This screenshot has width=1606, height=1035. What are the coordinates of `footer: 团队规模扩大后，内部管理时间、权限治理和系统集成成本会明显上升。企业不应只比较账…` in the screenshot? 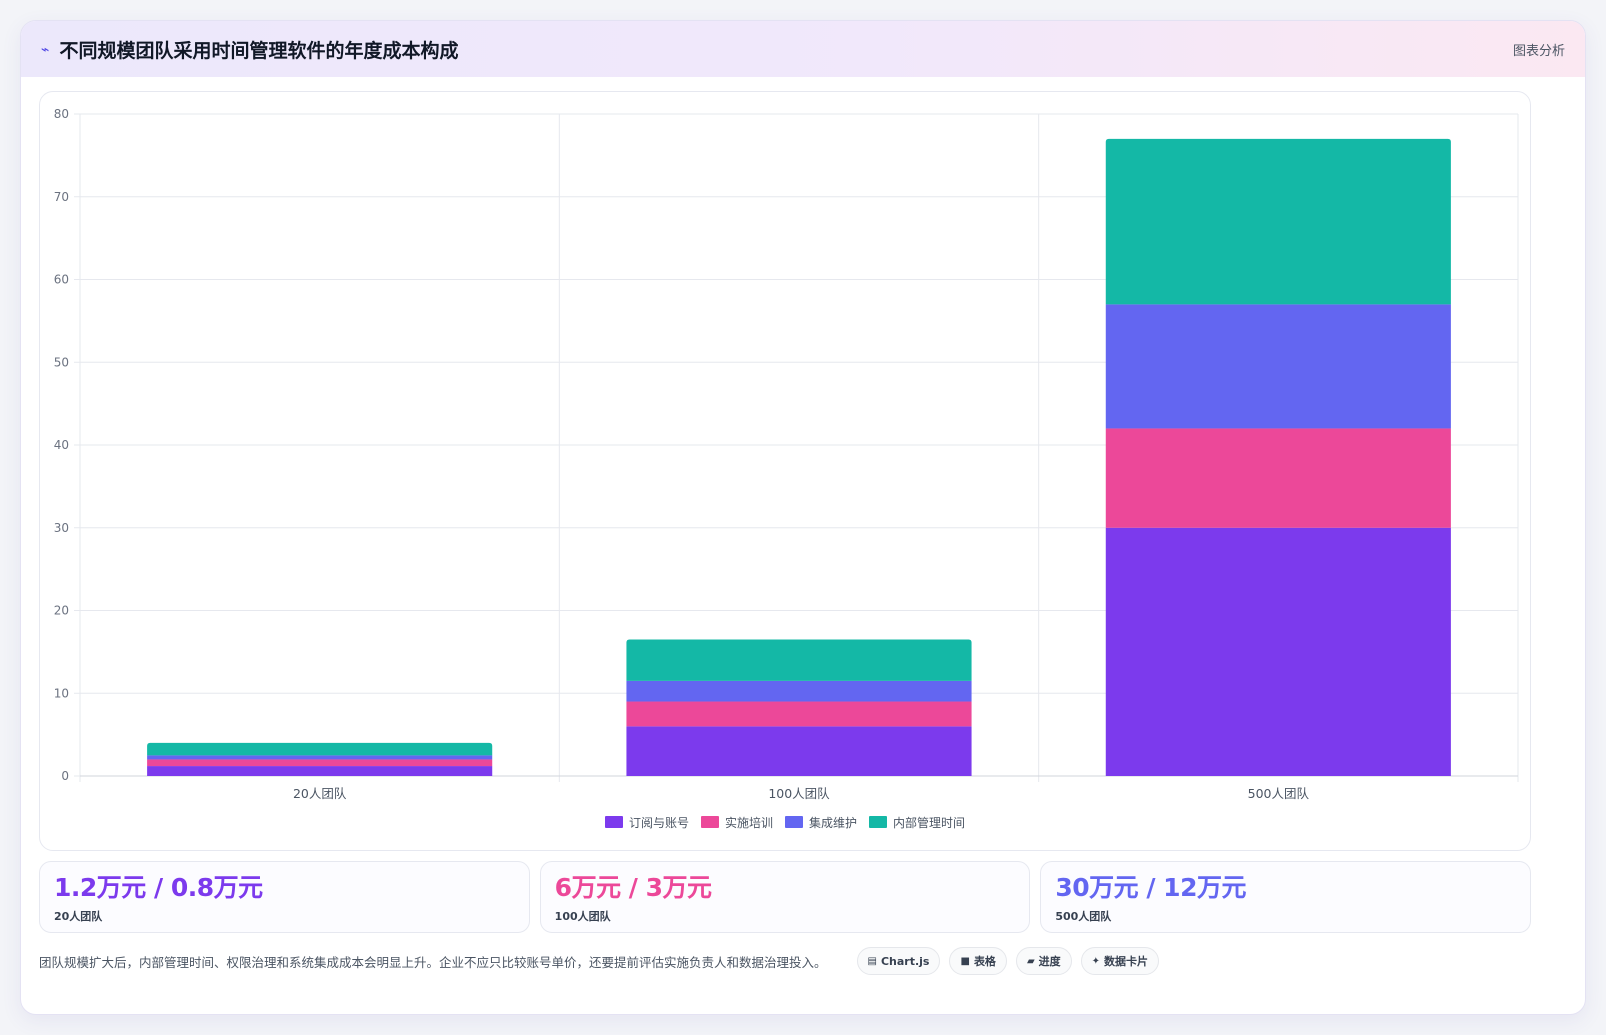 It's located at (785, 961).